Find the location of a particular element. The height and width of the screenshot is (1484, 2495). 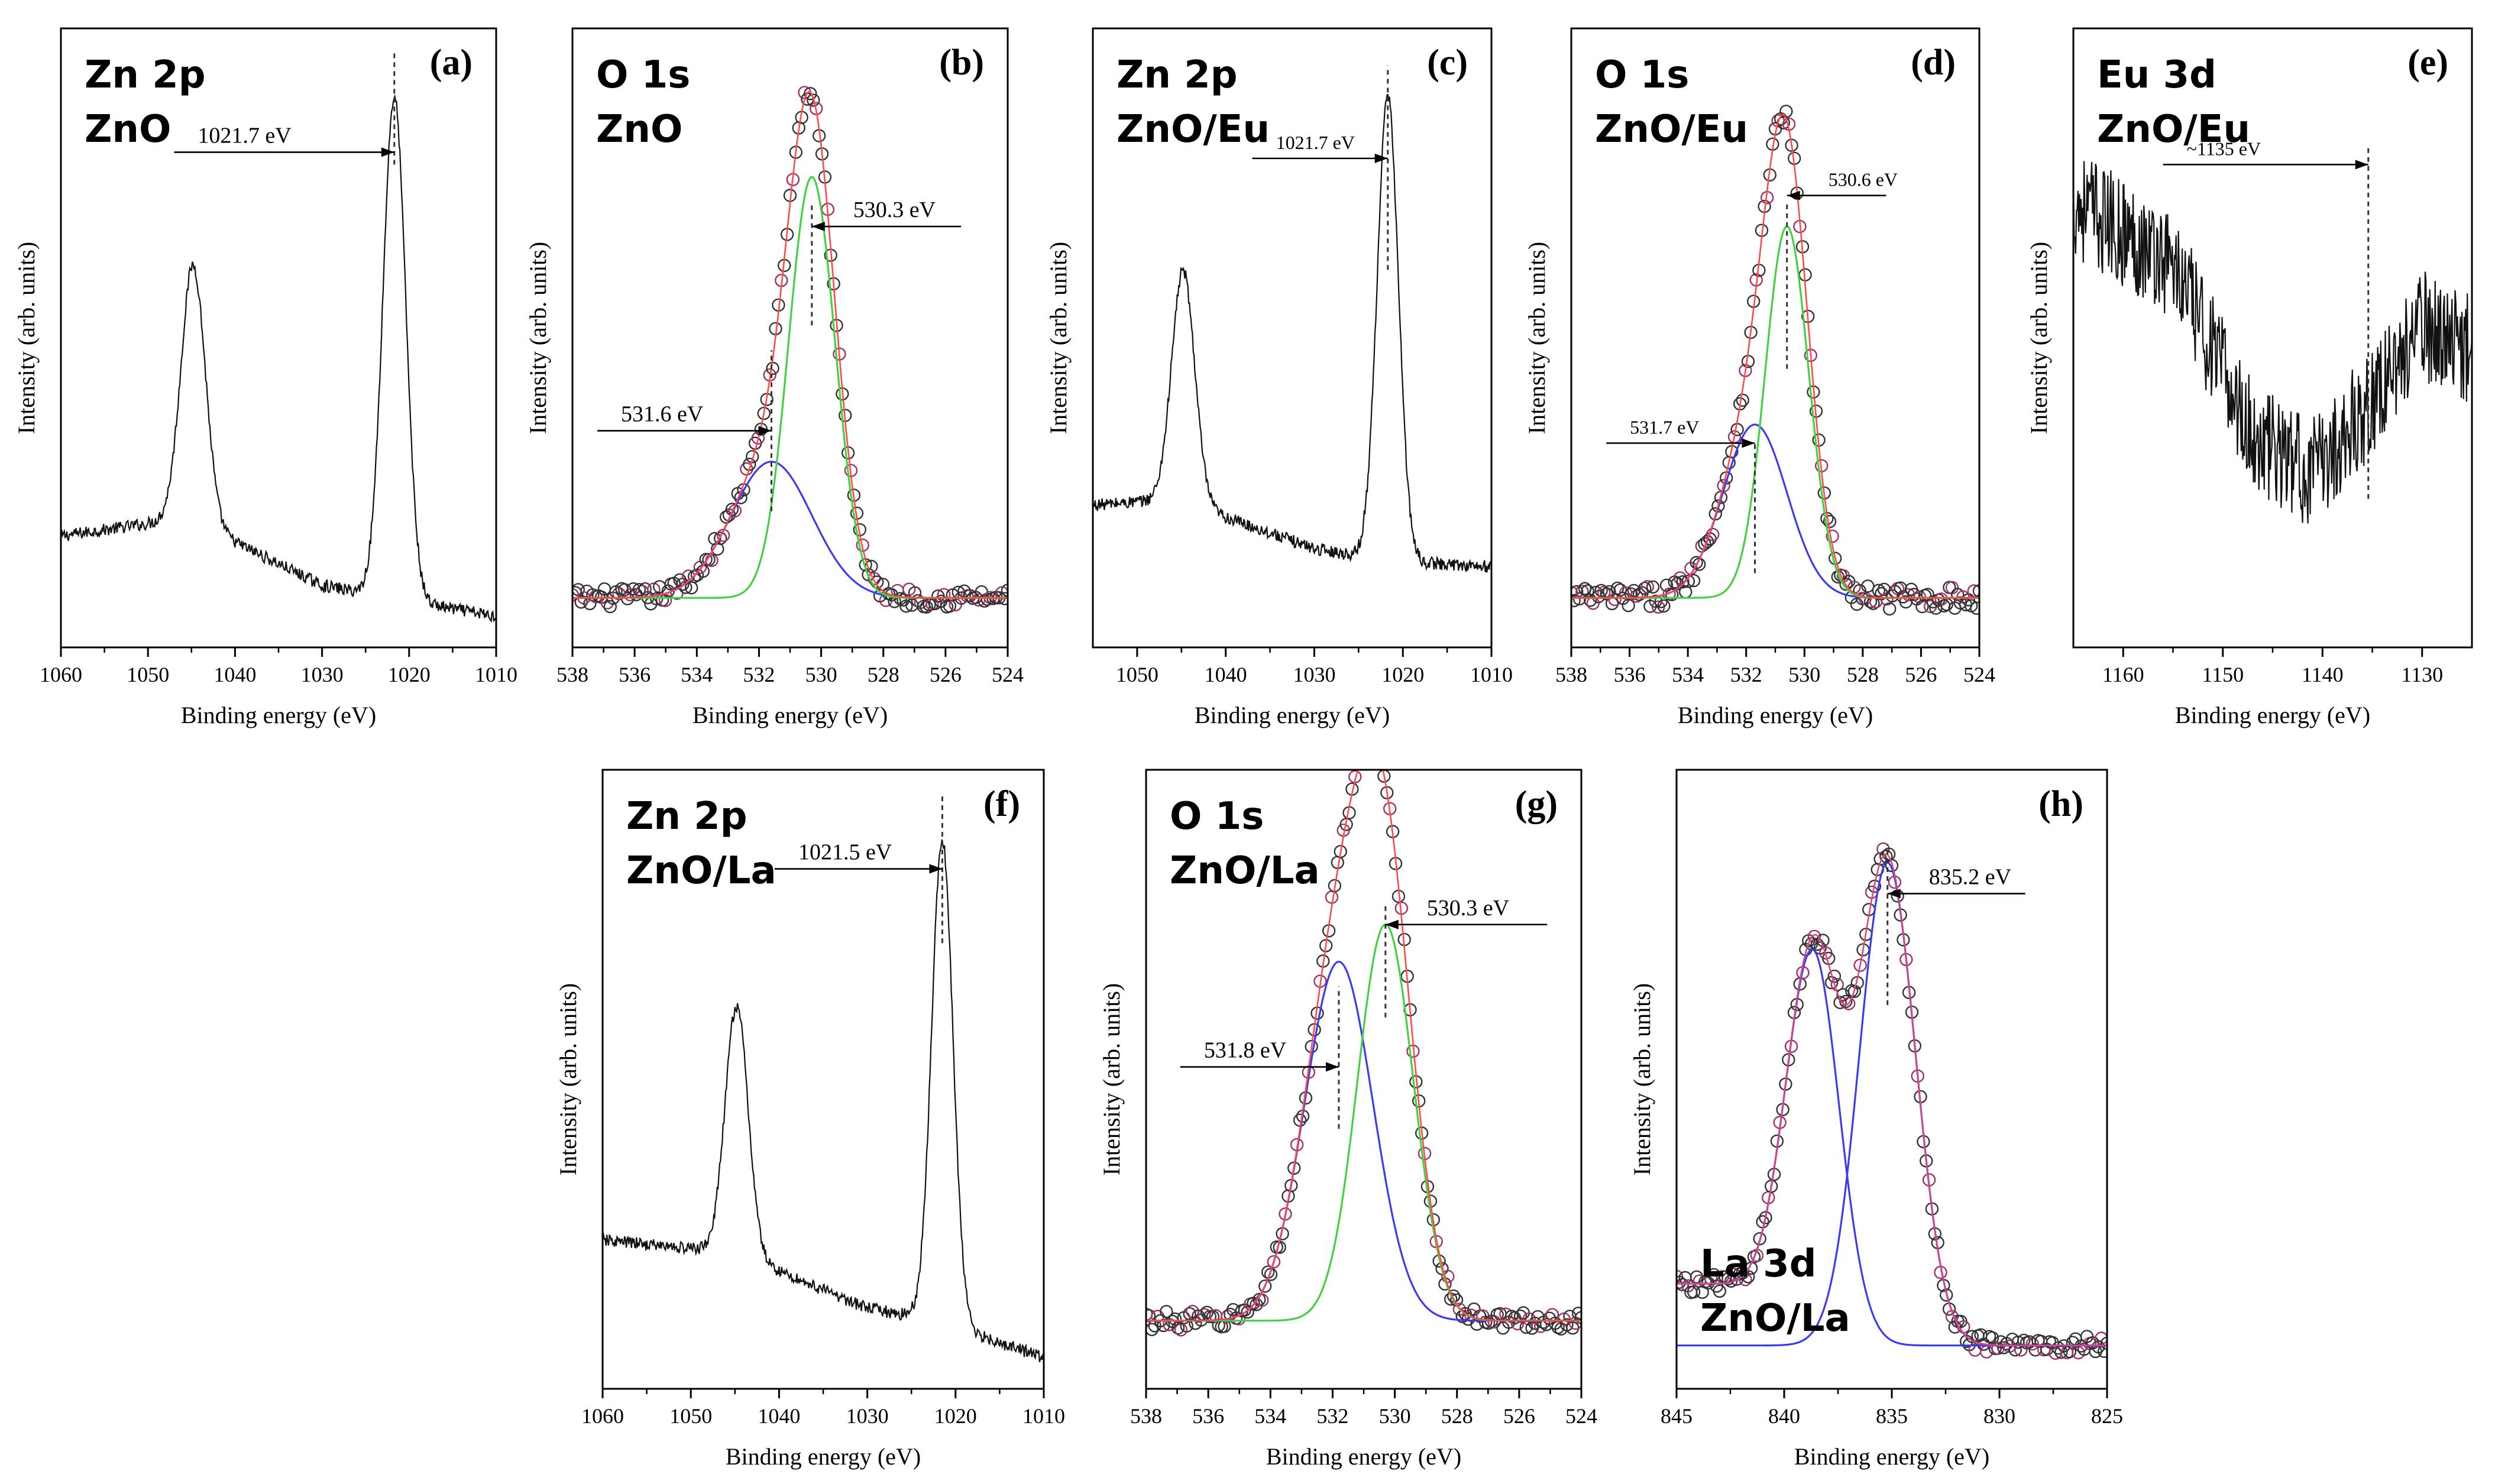

plot-frame is located at coordinates (1292, 338).